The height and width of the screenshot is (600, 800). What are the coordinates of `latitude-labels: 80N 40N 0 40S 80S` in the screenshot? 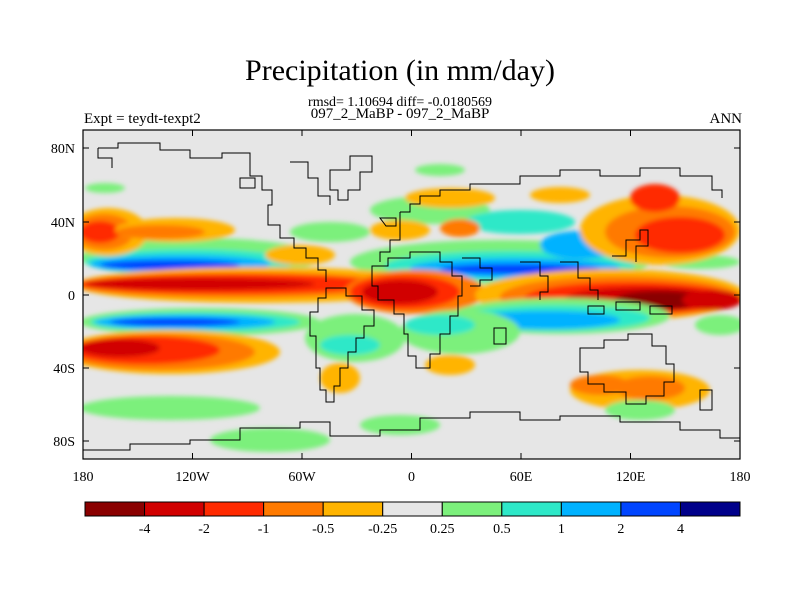 It's located at (63, 296).